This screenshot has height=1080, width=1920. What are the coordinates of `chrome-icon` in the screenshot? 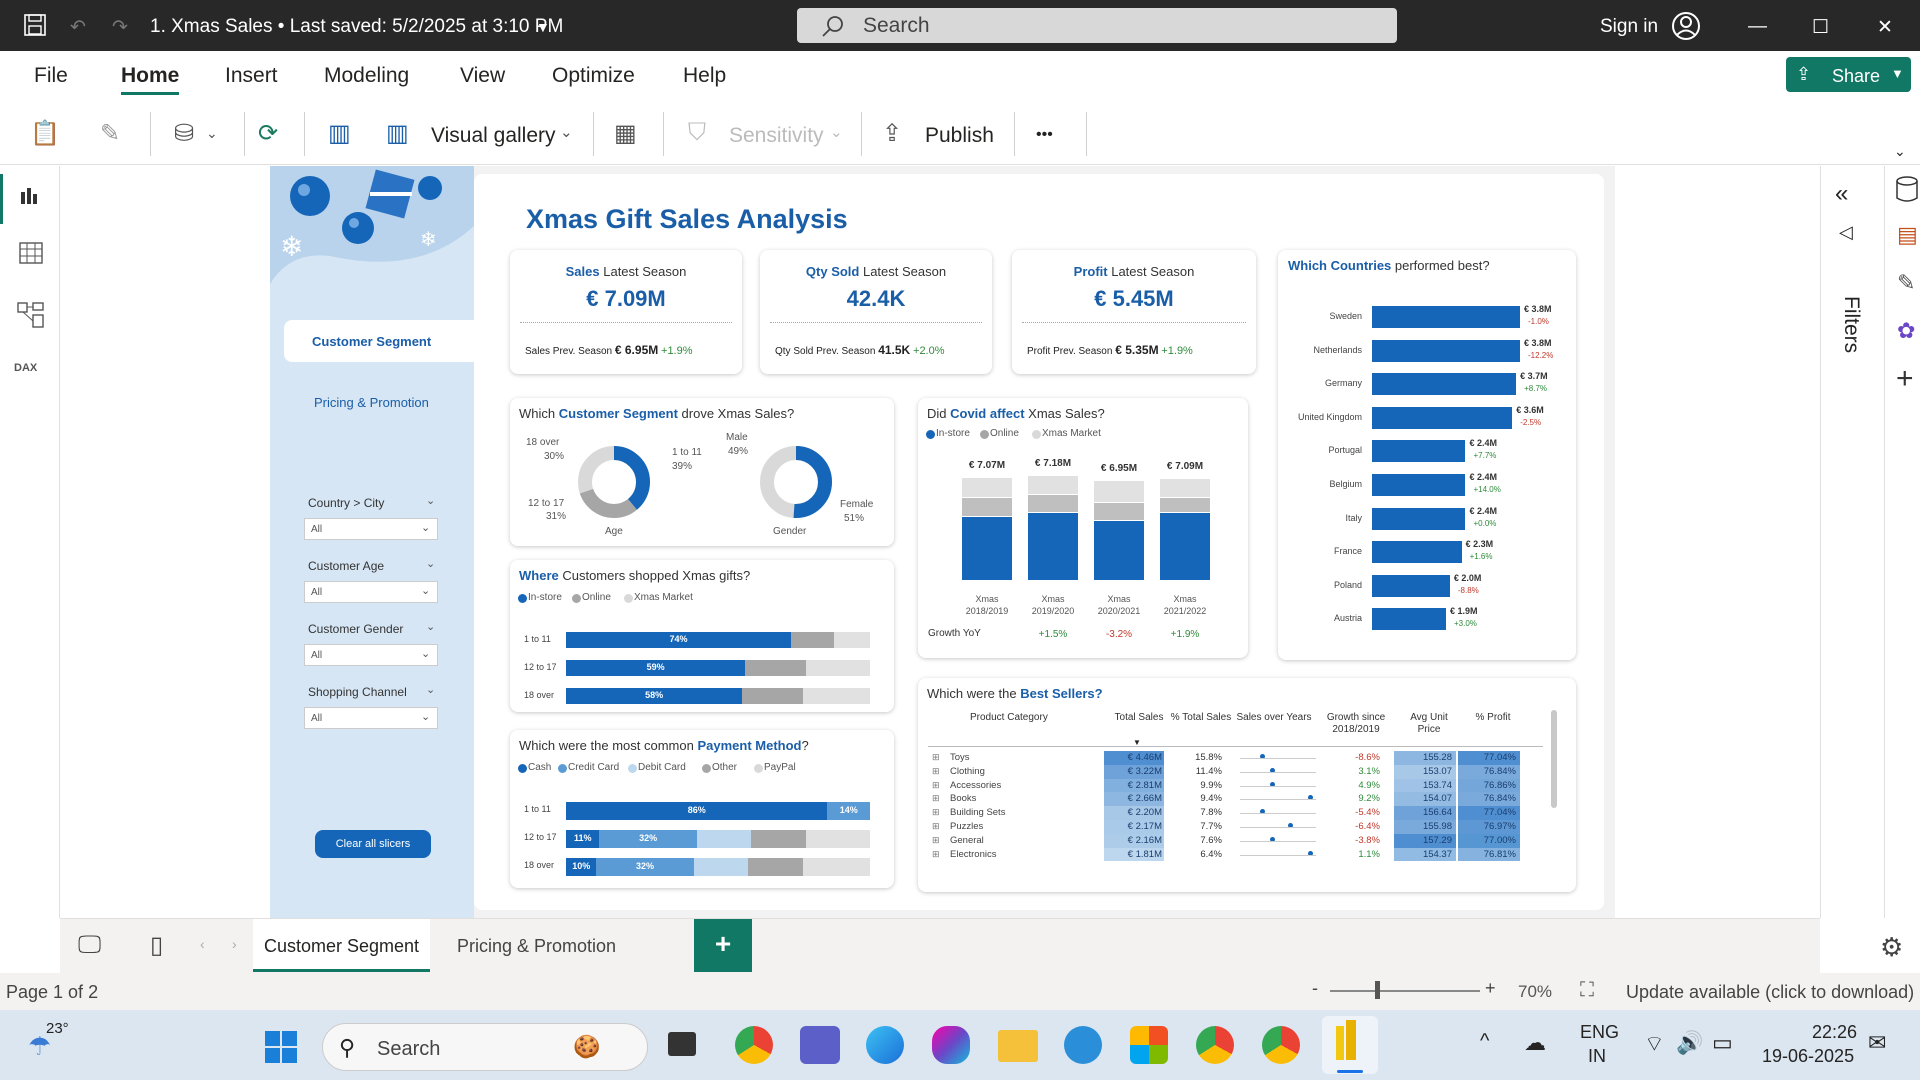 It's located at (754, 1045).